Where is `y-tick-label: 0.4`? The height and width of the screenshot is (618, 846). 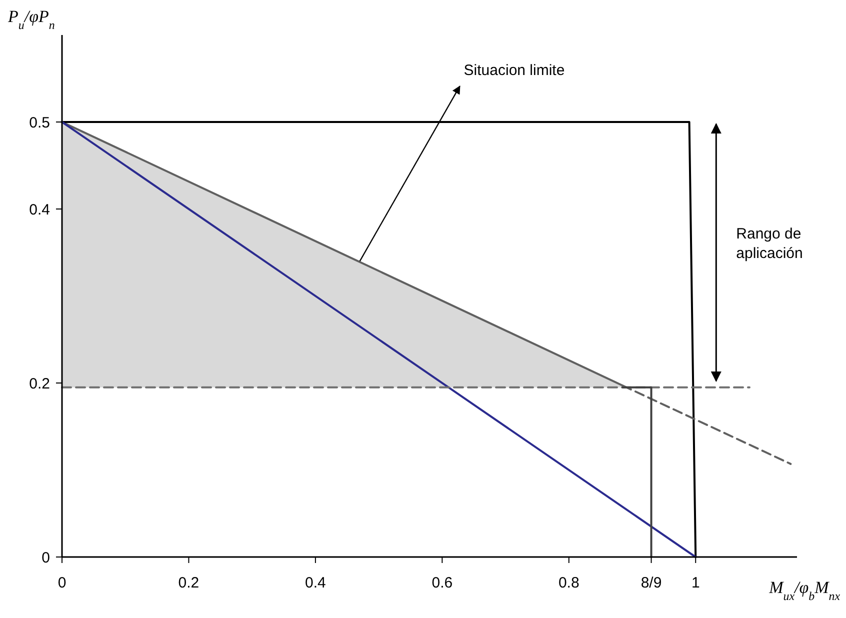
y-tick-label: 0.4 is located at coordinates (39, 209).